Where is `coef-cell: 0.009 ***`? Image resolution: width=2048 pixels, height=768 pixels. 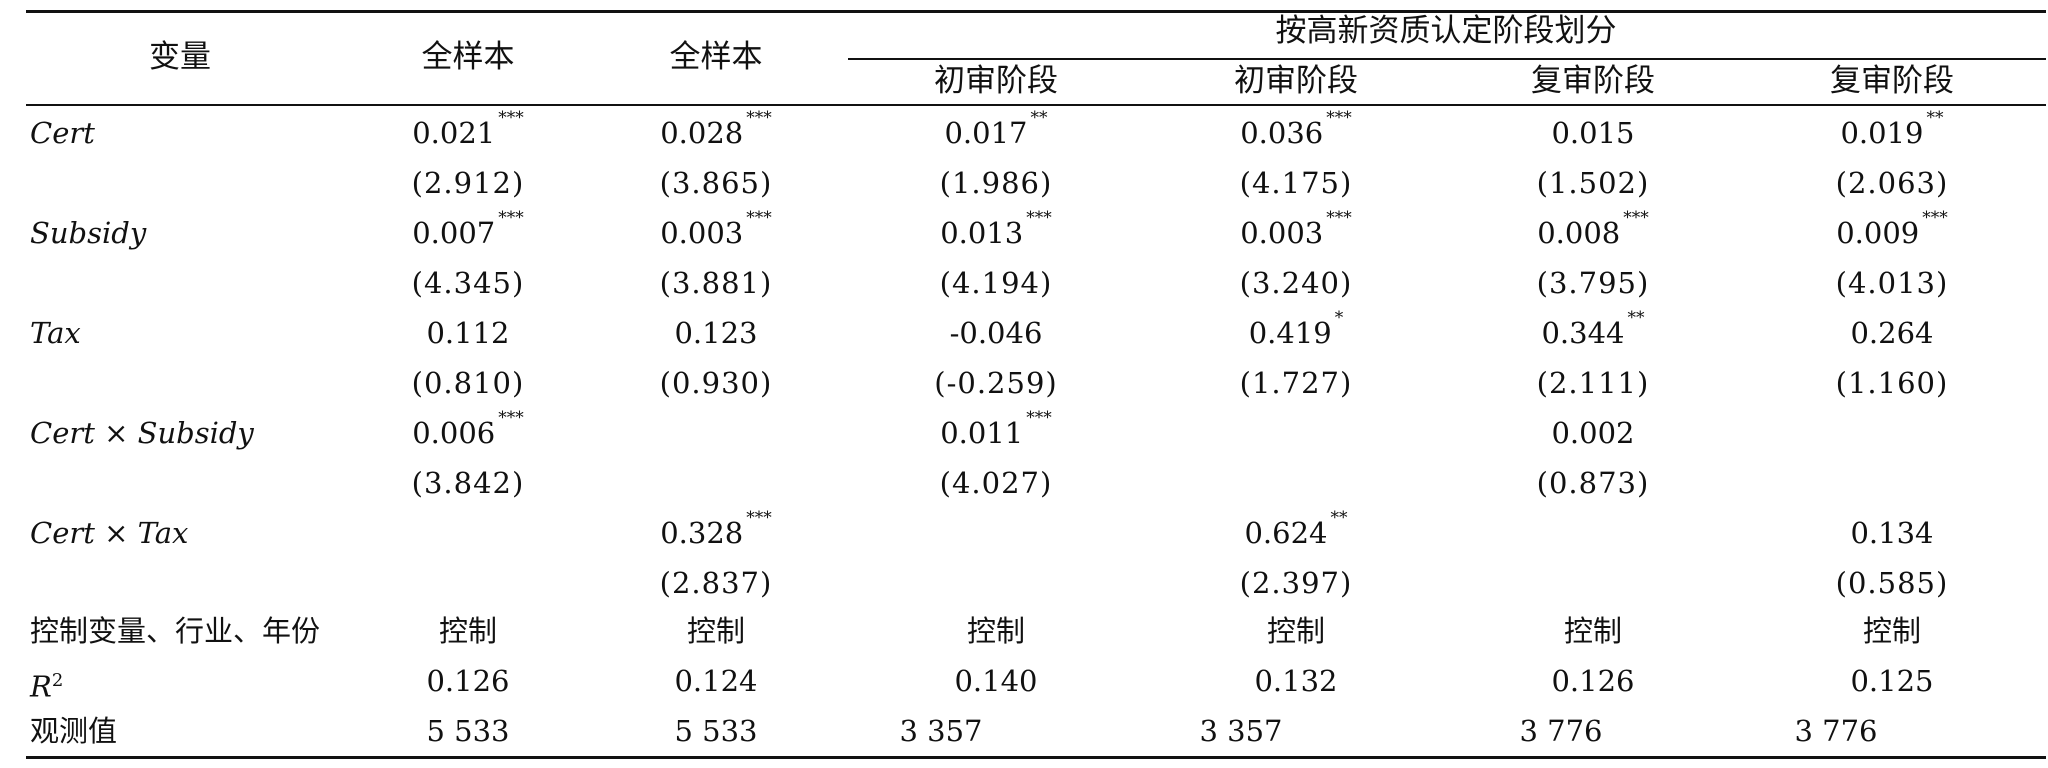 coef-cell: 0.009 *** is located at coordinates (1892, 230).